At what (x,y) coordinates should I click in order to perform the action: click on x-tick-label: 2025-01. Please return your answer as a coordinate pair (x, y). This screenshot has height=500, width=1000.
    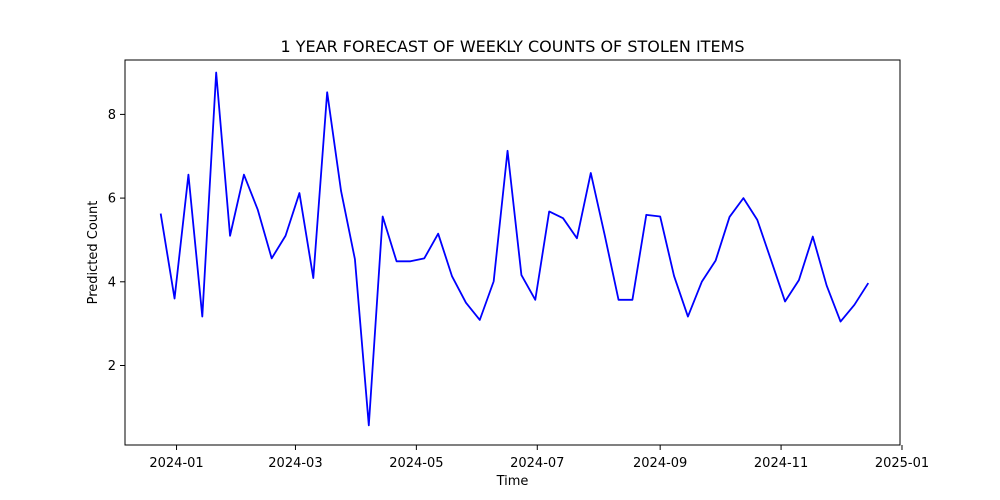
    Looking at the image, I should click on (902, 463).